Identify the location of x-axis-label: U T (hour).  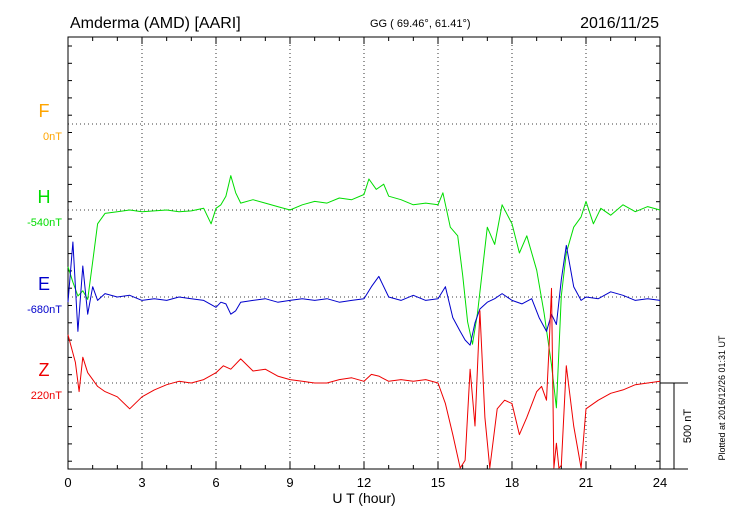
(363, 498).